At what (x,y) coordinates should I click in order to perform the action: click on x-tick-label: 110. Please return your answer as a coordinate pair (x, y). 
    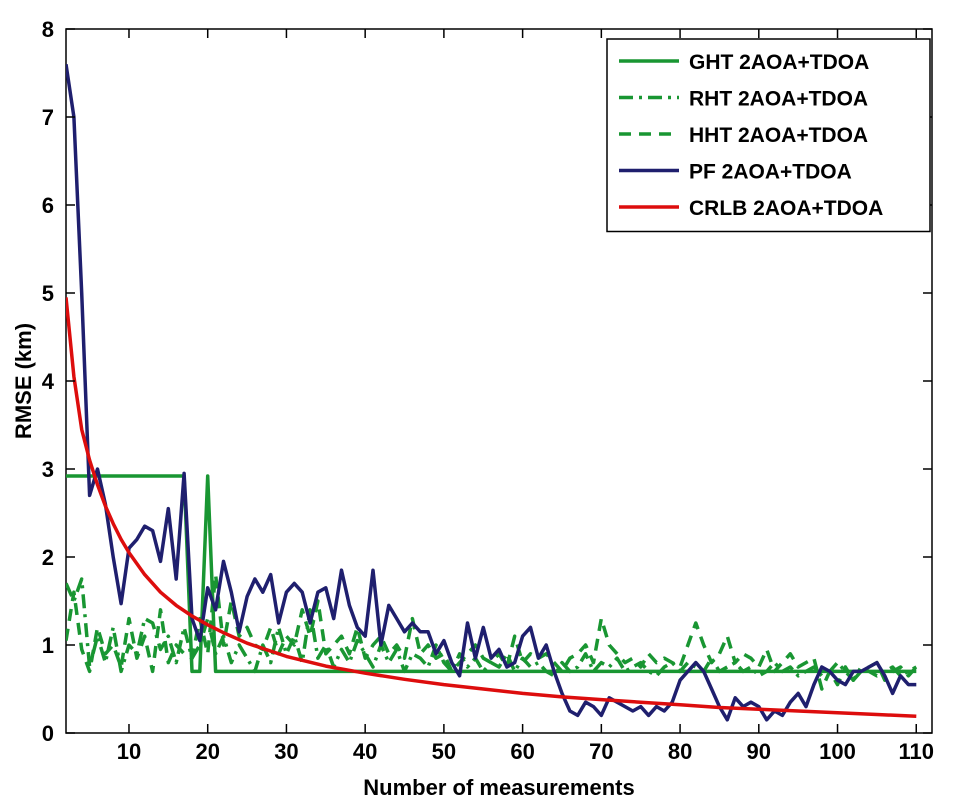
    Looking at the image, I should click on (917, 751).